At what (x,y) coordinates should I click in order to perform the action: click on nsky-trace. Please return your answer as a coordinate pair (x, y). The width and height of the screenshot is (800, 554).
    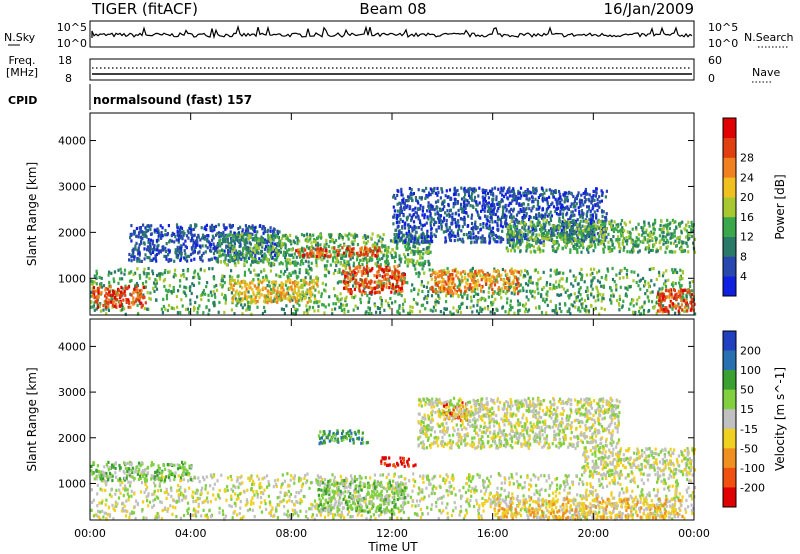
    Looking at the image, I should click on (392, 32).